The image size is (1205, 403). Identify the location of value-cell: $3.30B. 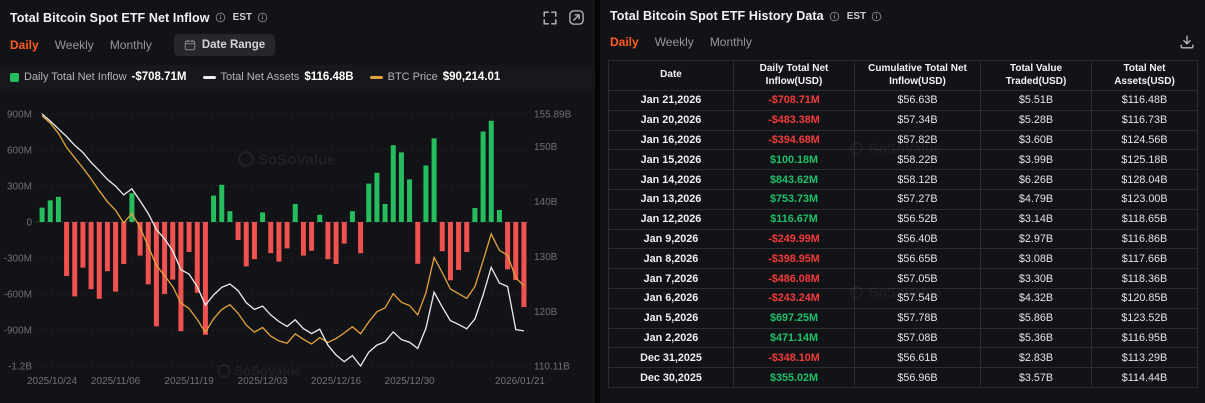
(1036, 278).